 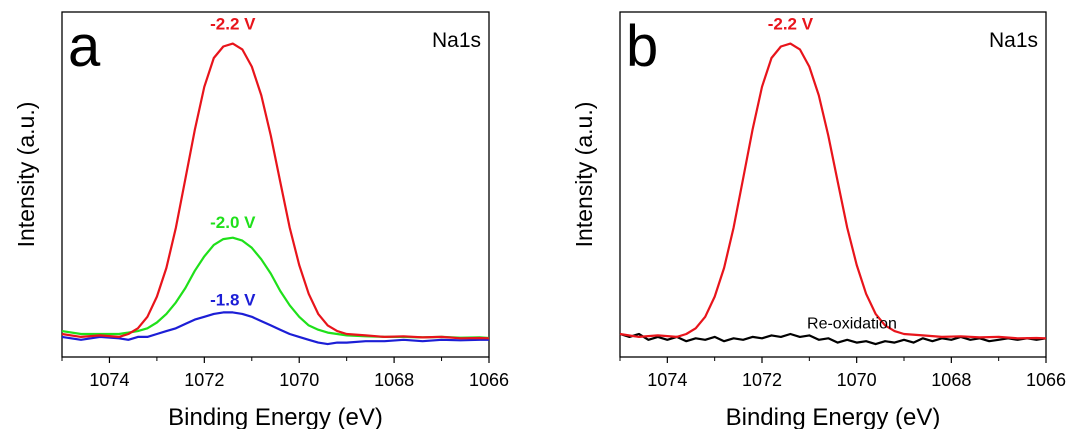 I want to click on series-line-1-8-v, so click(x=275, y=328).